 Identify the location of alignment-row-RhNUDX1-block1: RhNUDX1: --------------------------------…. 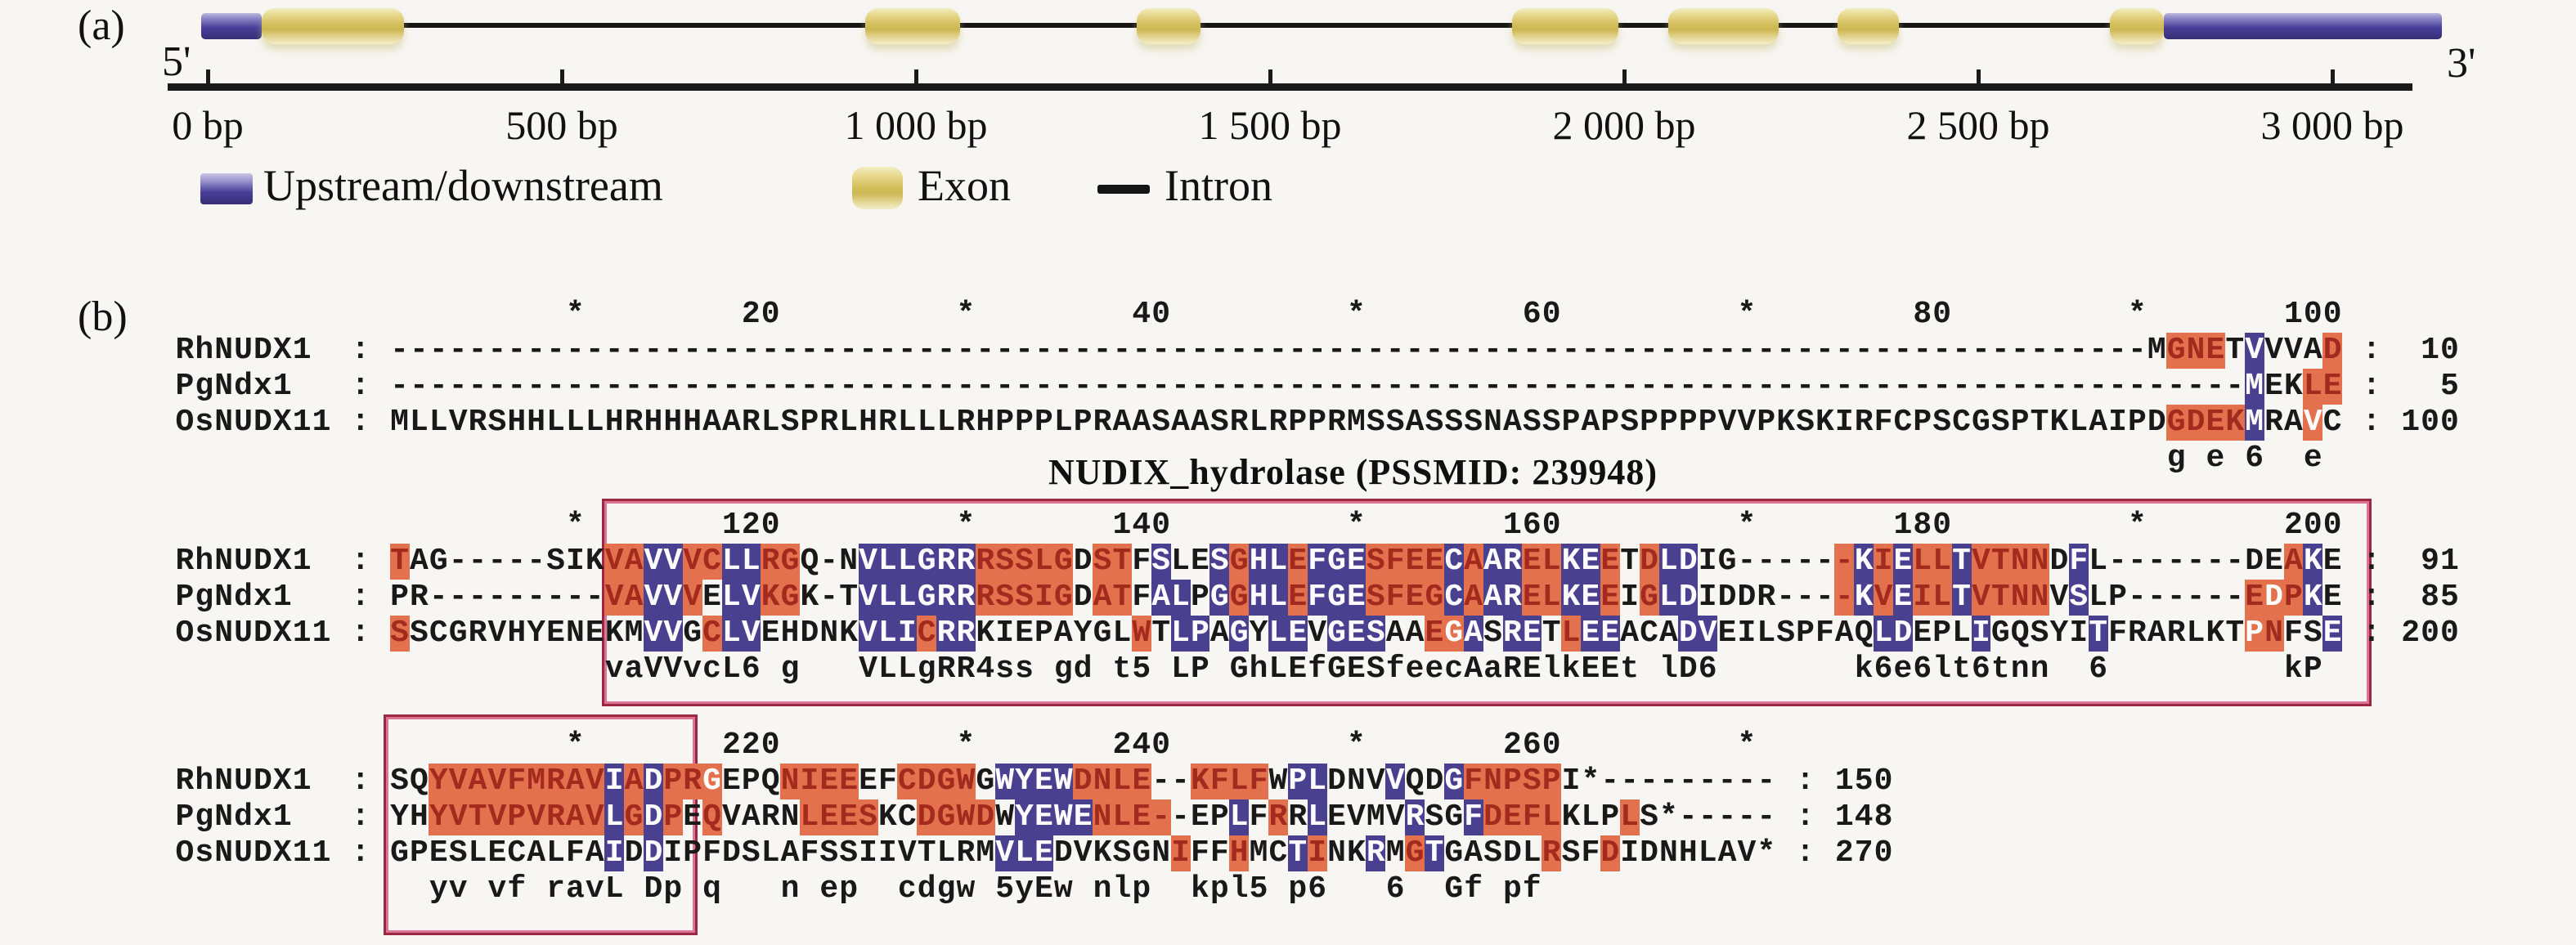
(1317, 351).